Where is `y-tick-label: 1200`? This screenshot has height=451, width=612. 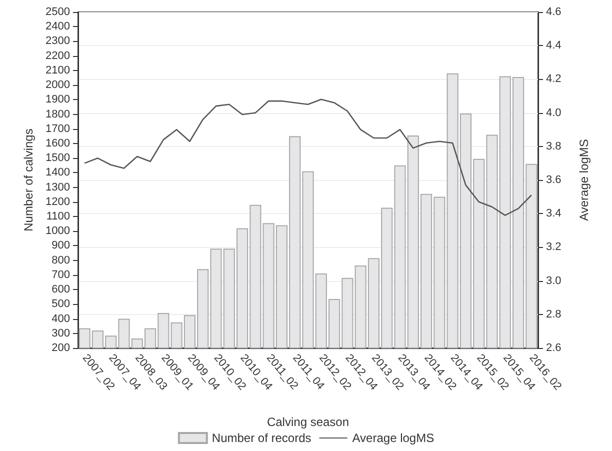
y-tick-label: 1200 is located at coordinates (58, 202).